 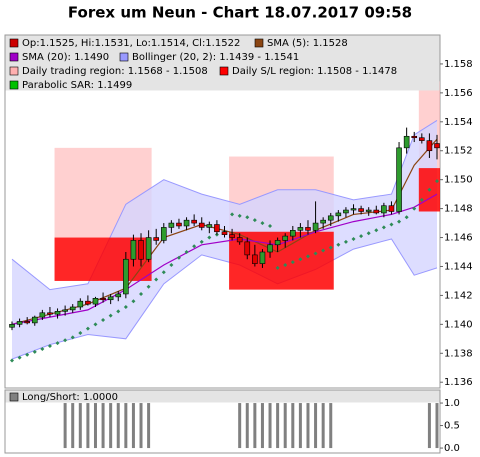 I want to click on chart-title: Forex um Neun - Chart 18.07.2017 09:58, so click(x=240, y=13).